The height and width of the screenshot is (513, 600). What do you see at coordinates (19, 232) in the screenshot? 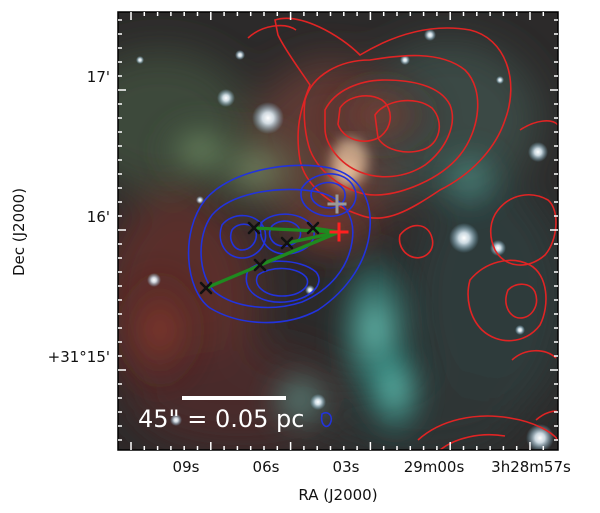
I see `y-axis-label: Dec (J2000)` at bounding box center [19, 232].